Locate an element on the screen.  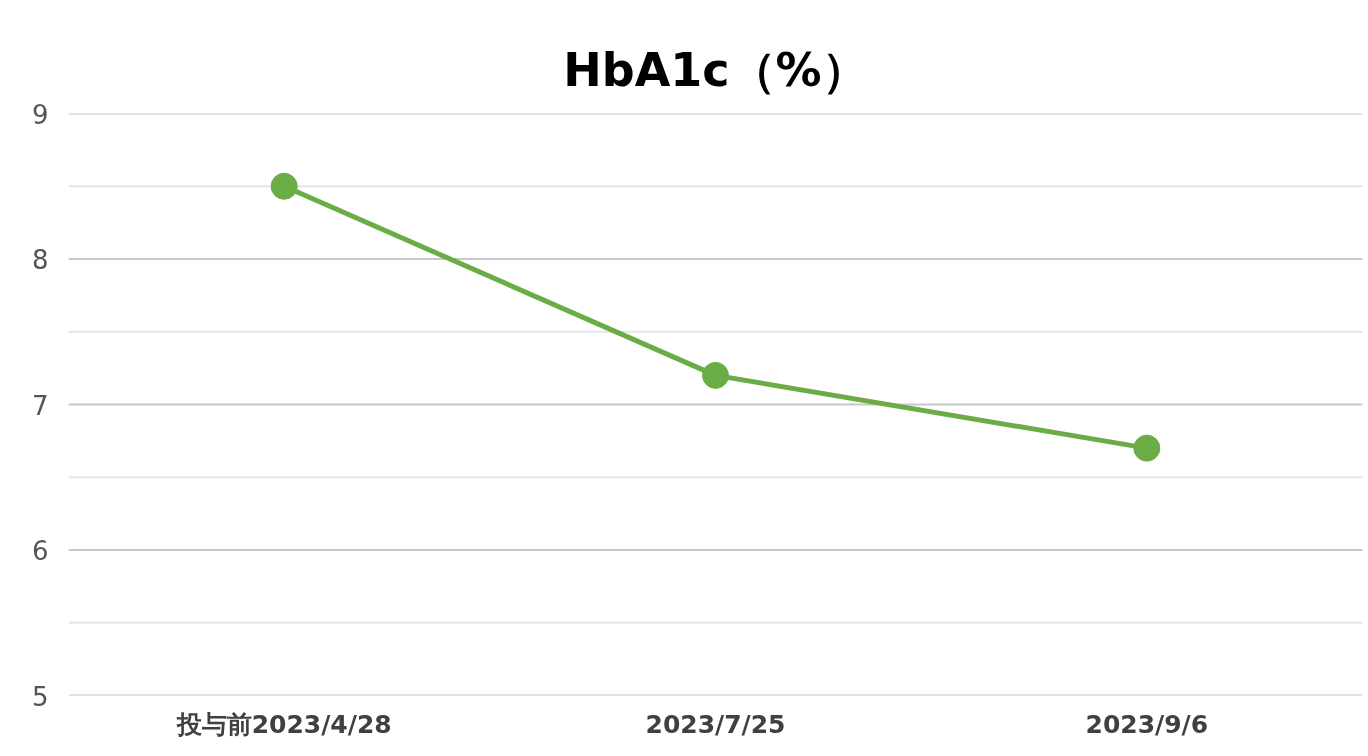
x-tick-label: 2023/9/6 is located at coordinates (1147, 724).